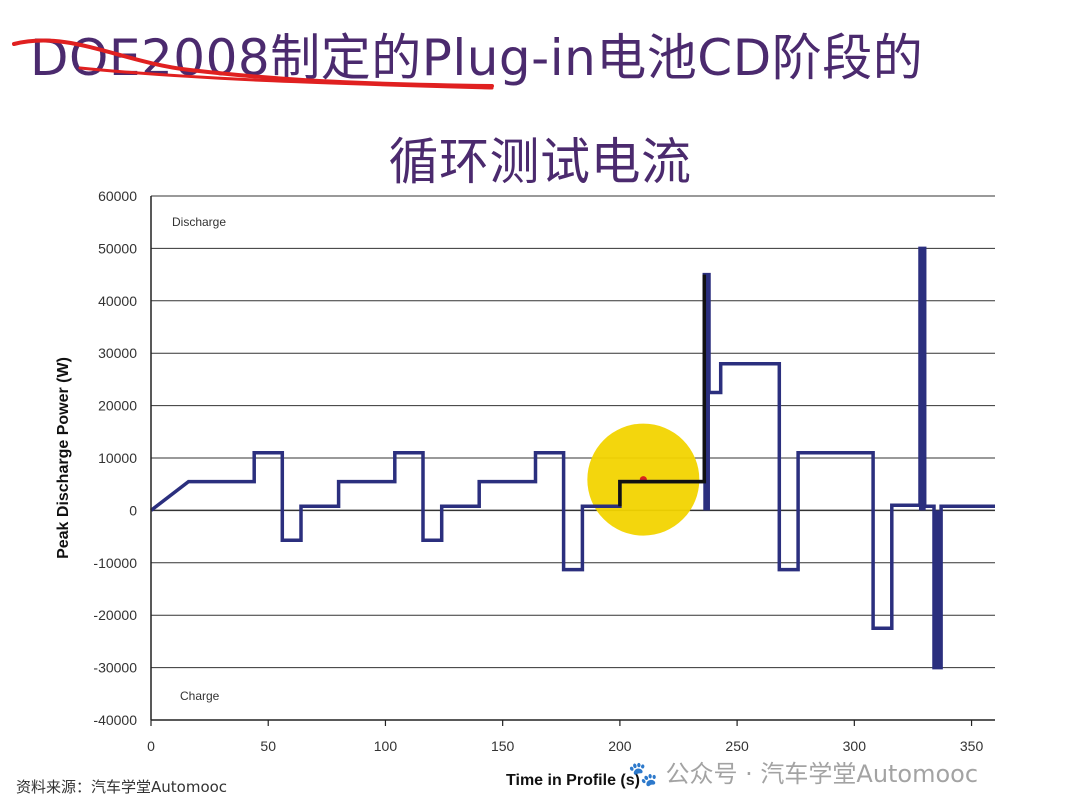 The height and width of the screenshot is (810, 1080). What do you see at coordinates (643, 479) in the screenshot?
I see `highlight-markers` at bounding box center [643, 479].